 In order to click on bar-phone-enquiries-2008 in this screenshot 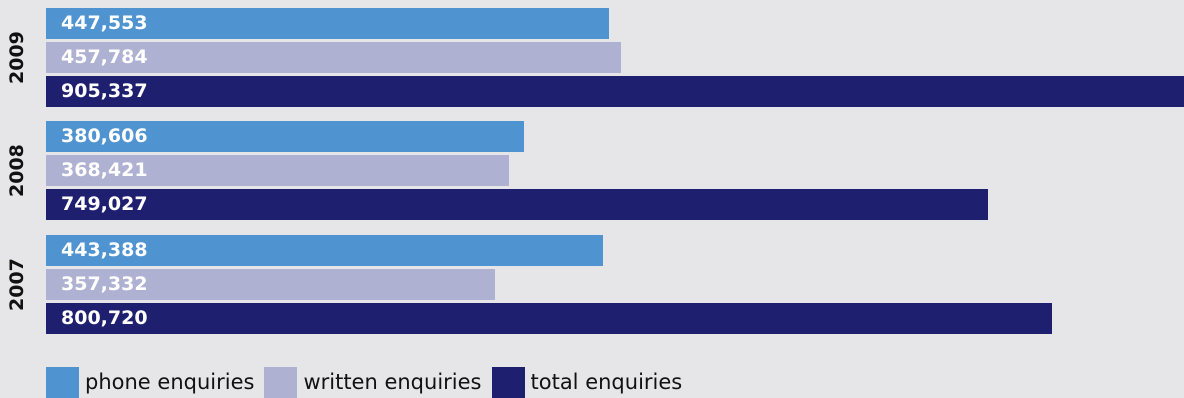, I will do `click(285, 136)`.